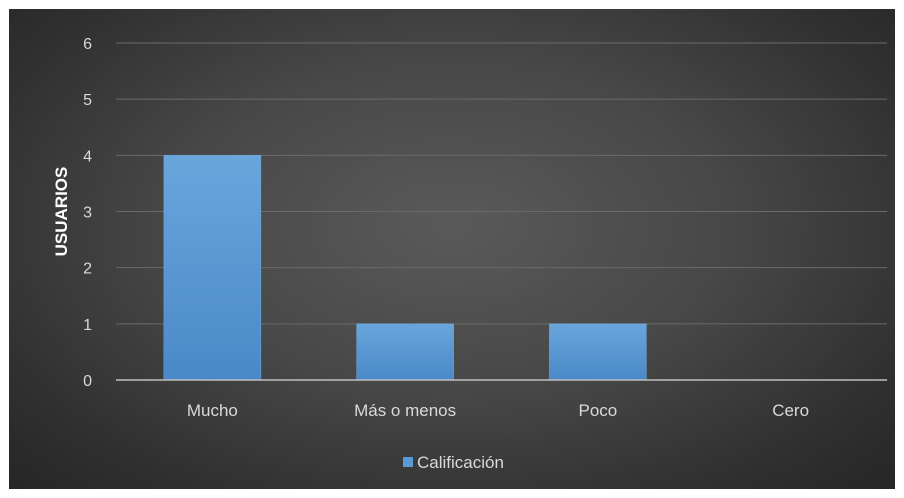 This screenshot has height=498, width=904. I want to click on x-category-label: Más o menos, so click(405, 410).